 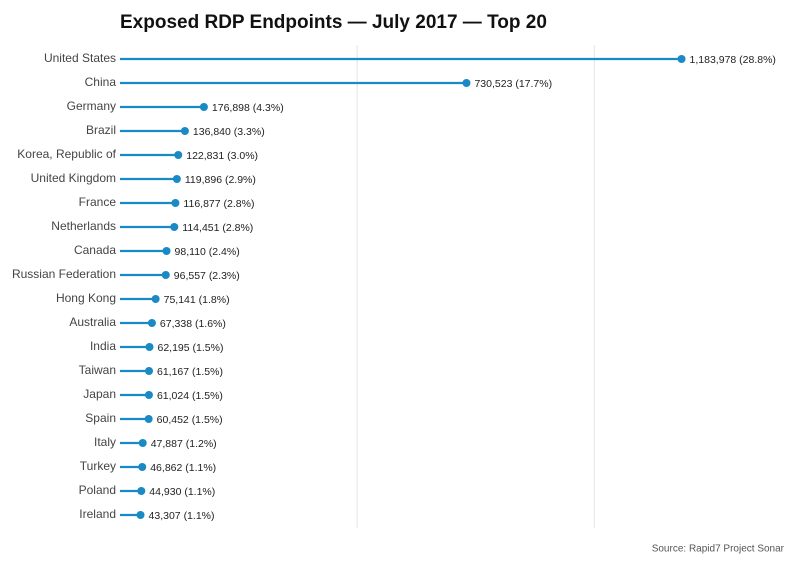 I want to click on category-label: Korea, Republic of, so click(x=66, y=154).